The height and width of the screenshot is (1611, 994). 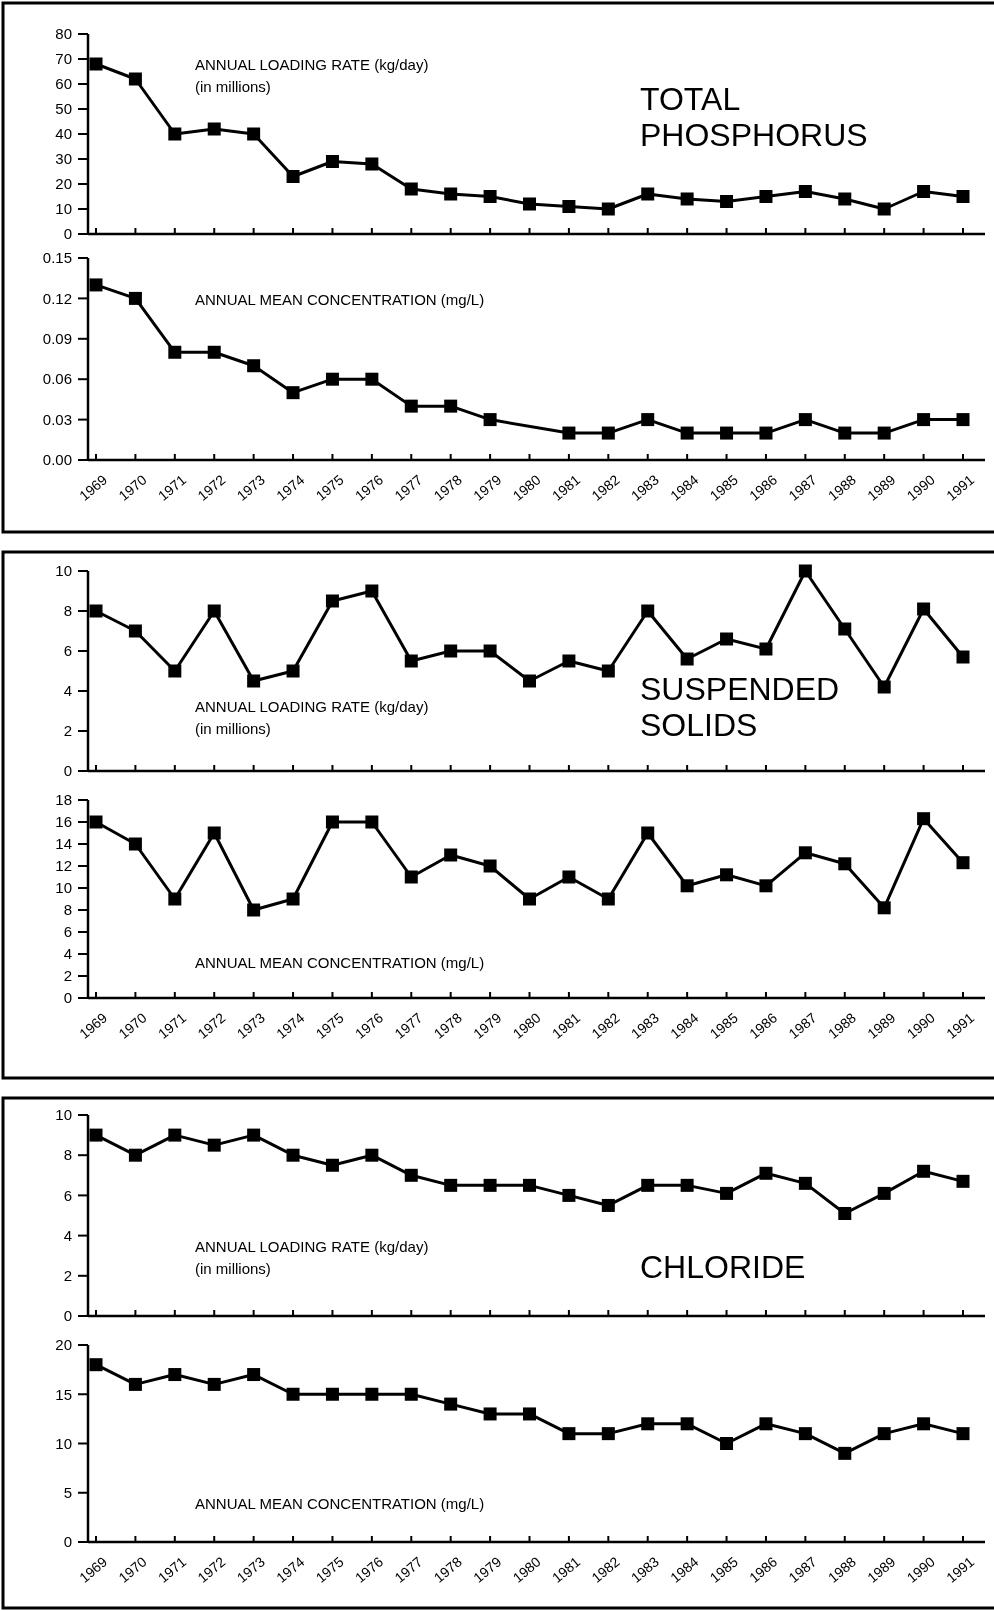 What do you see at coordinates (63, 844) in the screenshot?
I see `y-tick-label: 14` at bounding box center [63, 844].